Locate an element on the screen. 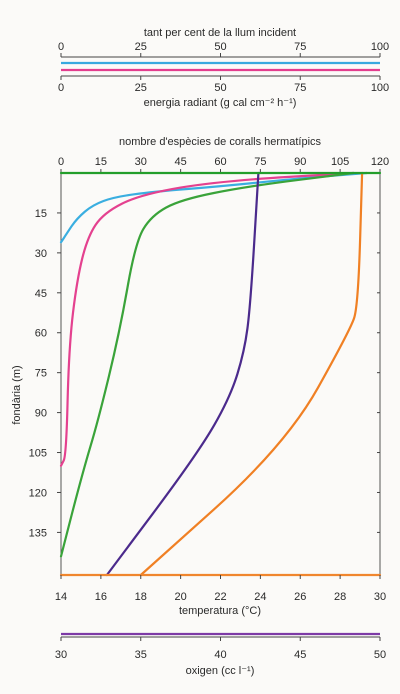 The height and width of the screenshot is (694, 400). temperature-tick-label: 20 is located at coordinates (181, 597).